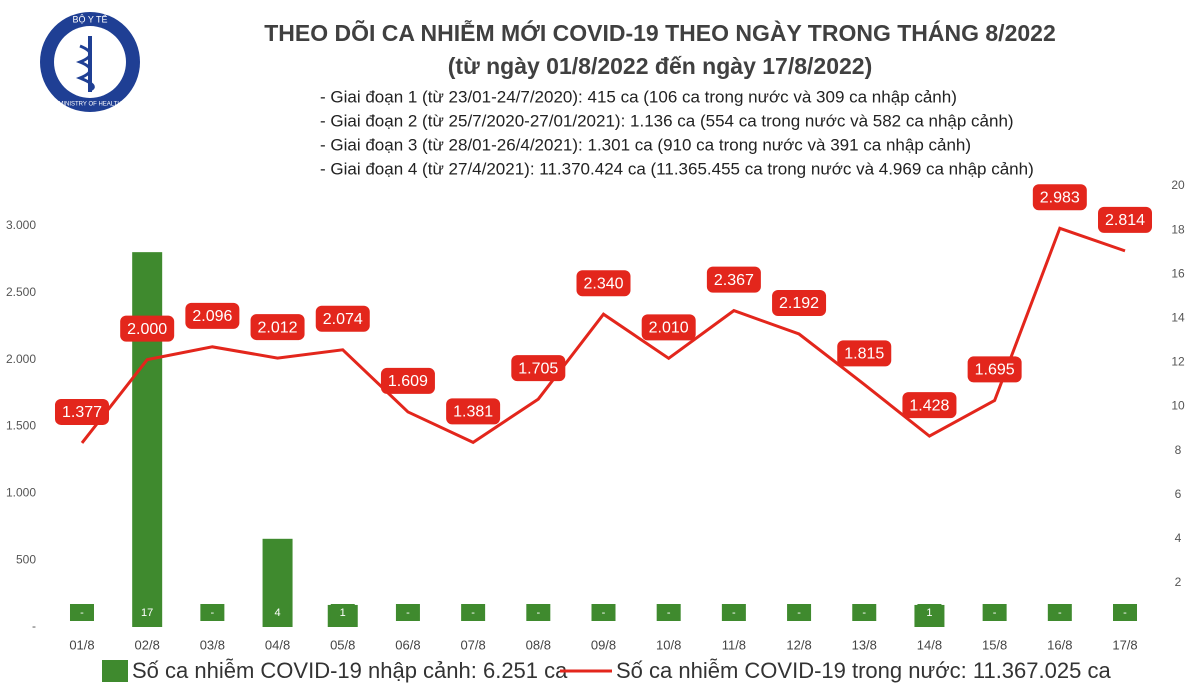 The width and height of the screenshot is (1200, 696). I want to click on x-tick-label: 10/8, so click(668, 644).